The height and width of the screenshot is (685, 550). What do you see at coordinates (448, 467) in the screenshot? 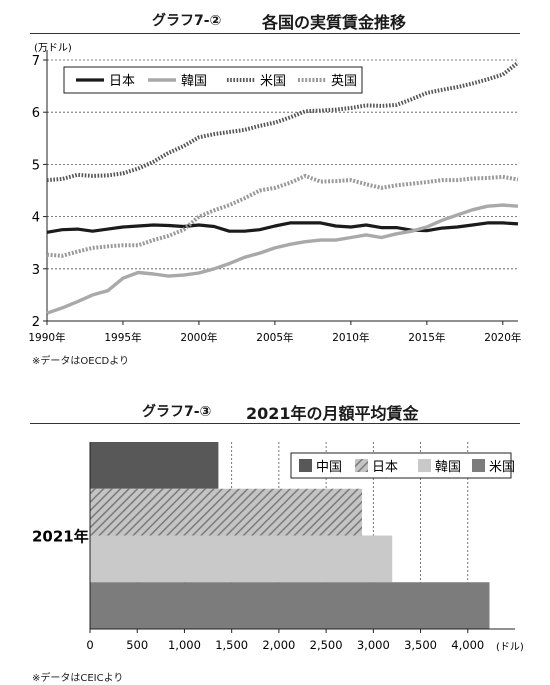
I see `legend-label-3: 韓国` at bounding box center [448, 467].